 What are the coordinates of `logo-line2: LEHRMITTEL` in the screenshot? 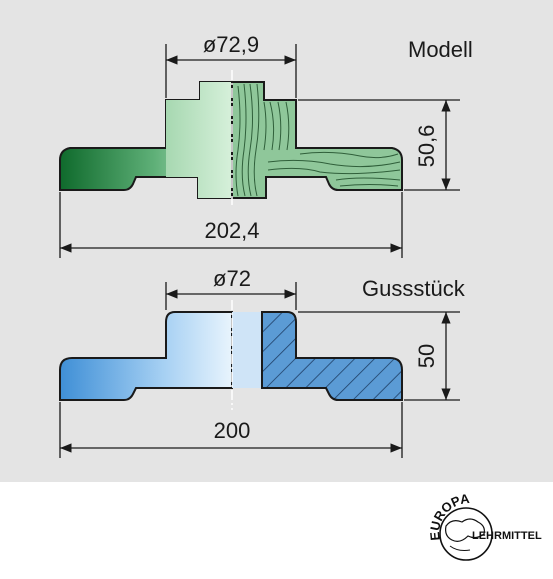 It's located at (507, 536).